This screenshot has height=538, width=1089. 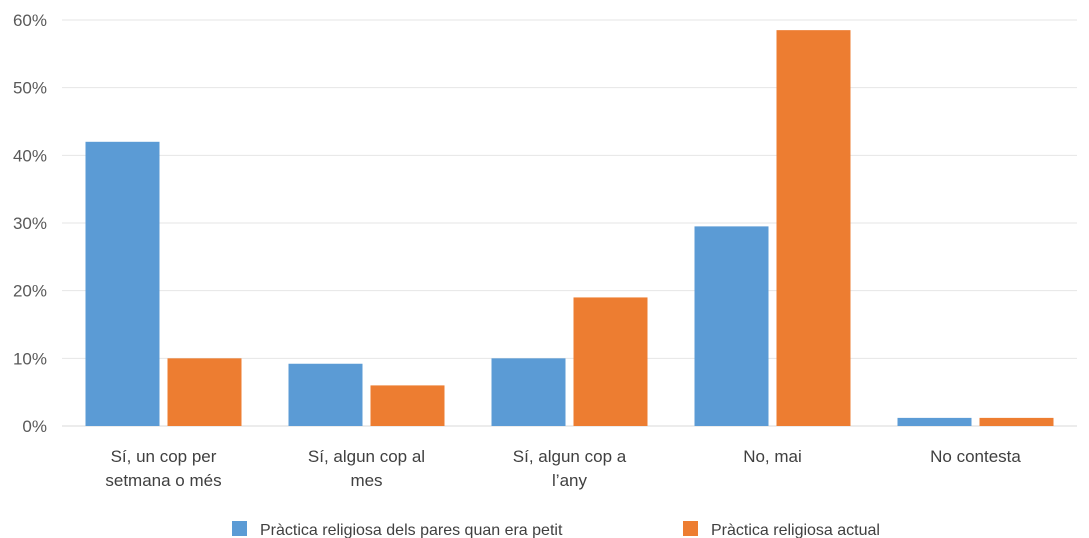 What do you see at coordinates (975, 456) in the screenshot?
I see `x-category-label: No contesta` at bounding box center [975, 456].